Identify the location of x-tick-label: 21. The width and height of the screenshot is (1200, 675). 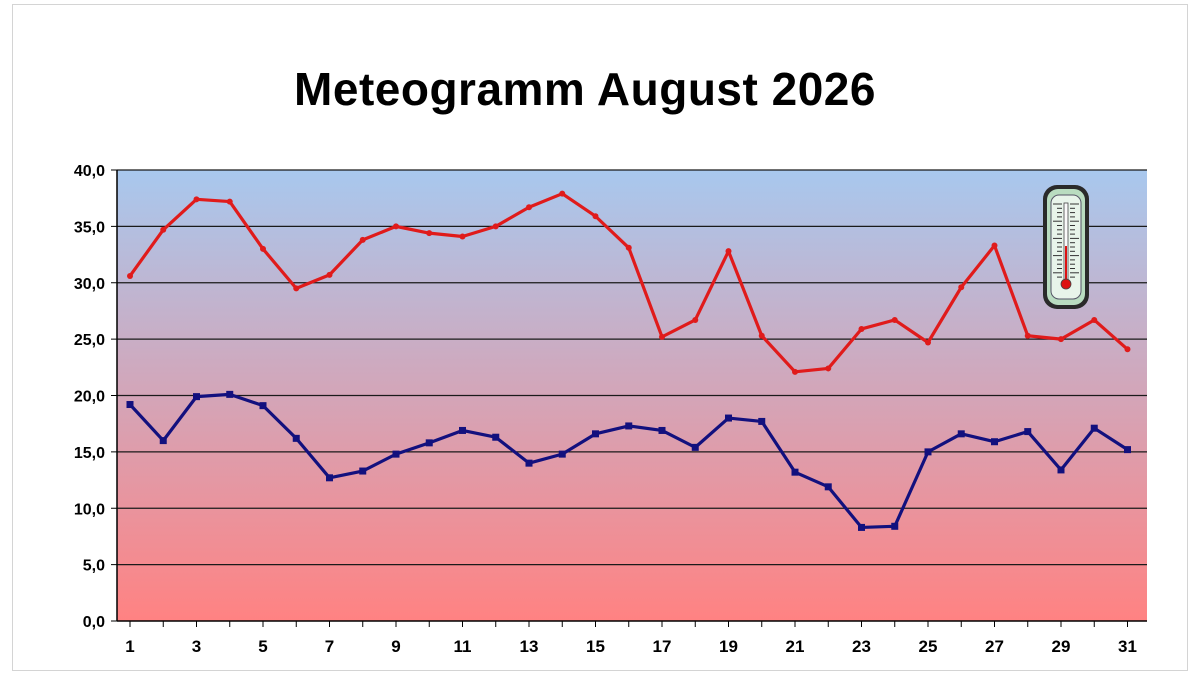
(795, 646).